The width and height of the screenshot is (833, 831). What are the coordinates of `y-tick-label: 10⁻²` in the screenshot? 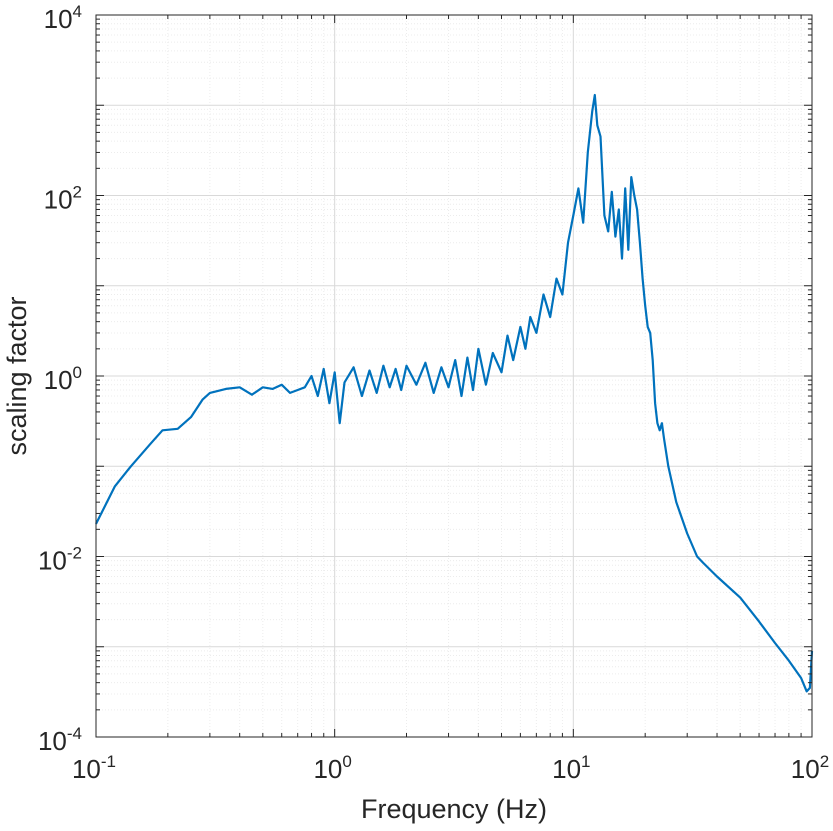 It's located at (60, 560).